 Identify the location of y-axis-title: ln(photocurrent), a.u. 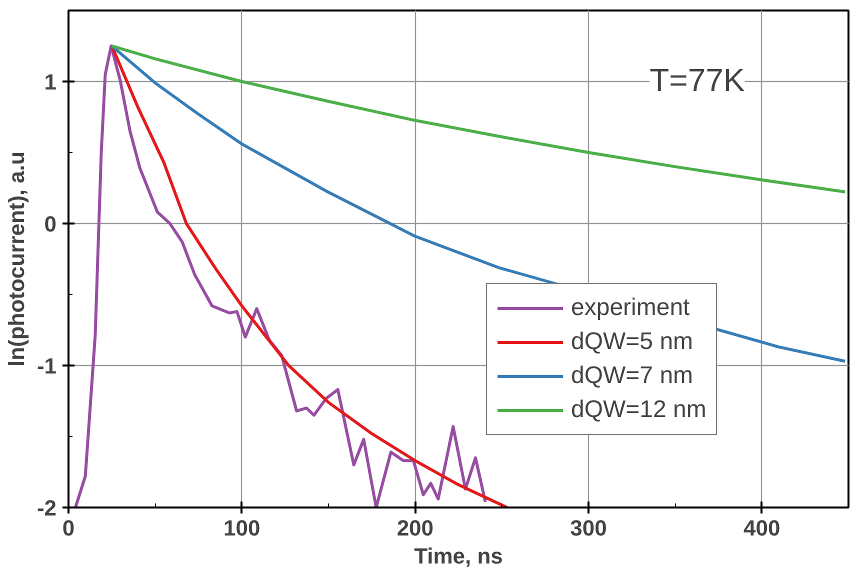
(16, 259).